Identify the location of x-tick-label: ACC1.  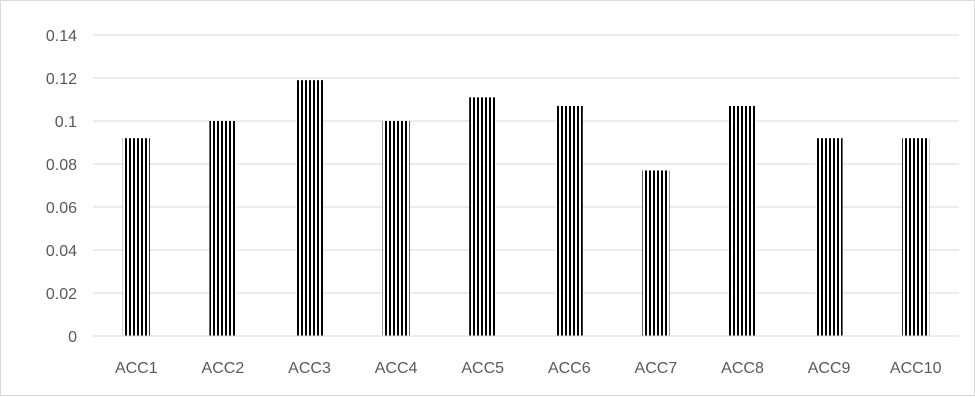
(136, 368).